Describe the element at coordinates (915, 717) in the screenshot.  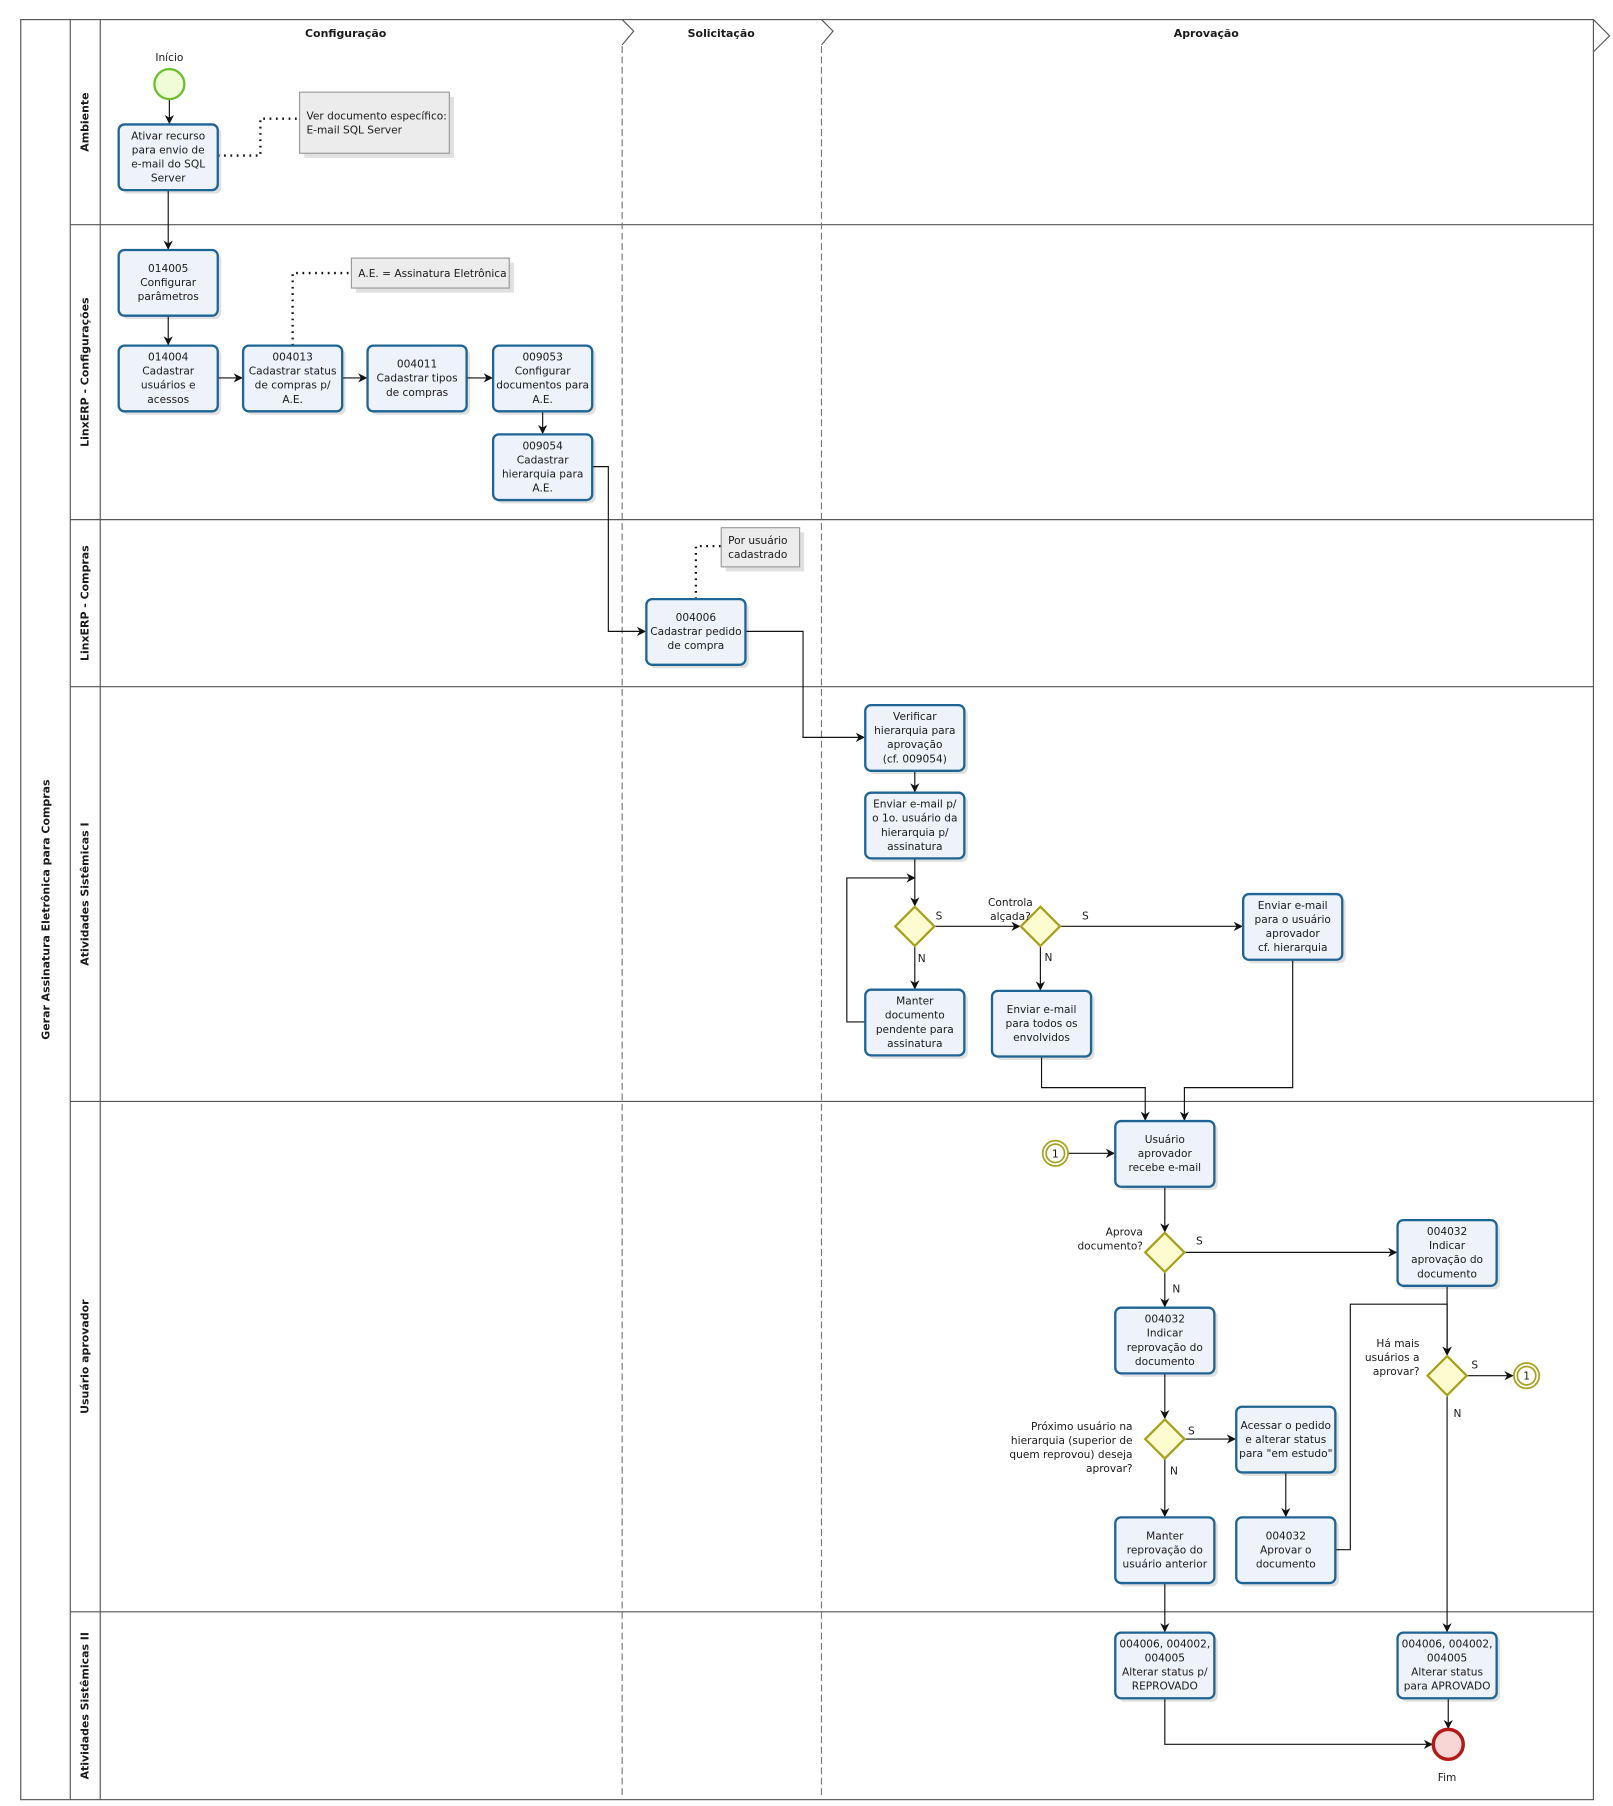
I see `label-line: Verificar` at that location.